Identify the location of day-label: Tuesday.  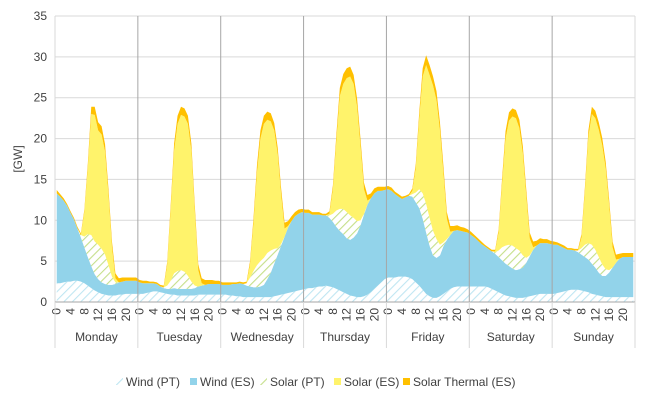
(179, 337).